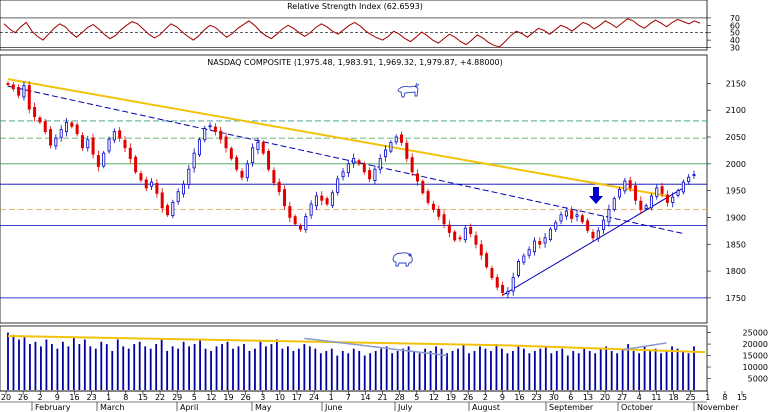 The height and width of the screenshot is (412, 770). Describe the element at coordinates (355, 6) in the screenshot. I see `rsi-title: Relative Strength Index (62.6593)` at that location.